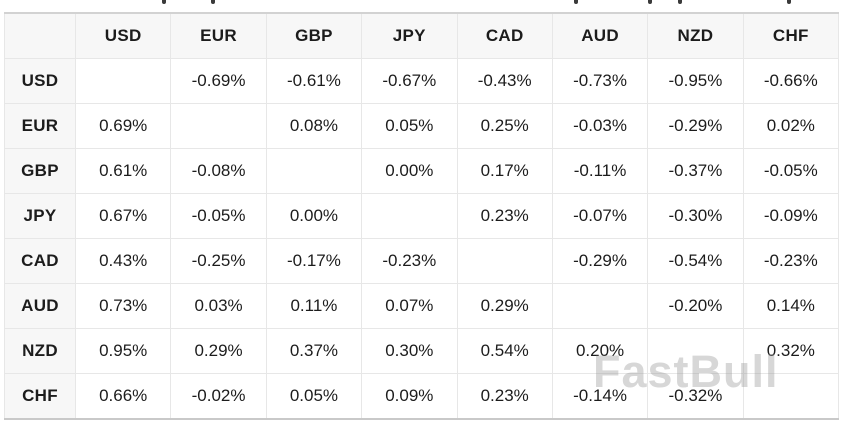 This screenshot has height=427, width=845. What do you see at coordinates (791, 126) in the screenshot?
I see `cell-eur-chf: 0.02%` at bounding box center [791, 126].